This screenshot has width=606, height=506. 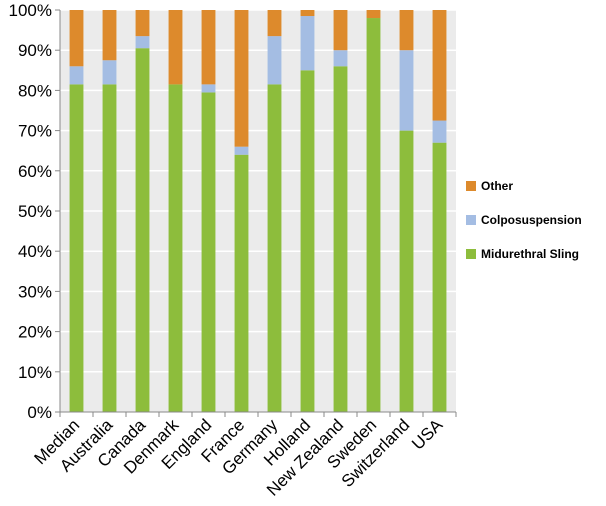 What do you see at coordinates (35, 251) in the screenshot?
I see `y-tick-label: 40%` at bounding box center [35, 251].